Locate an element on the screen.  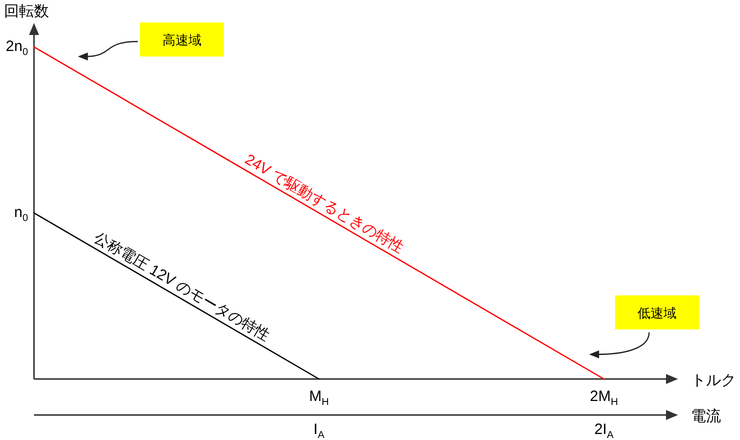
y-axis-title: 回転数 is located at coordinates (26, 11).